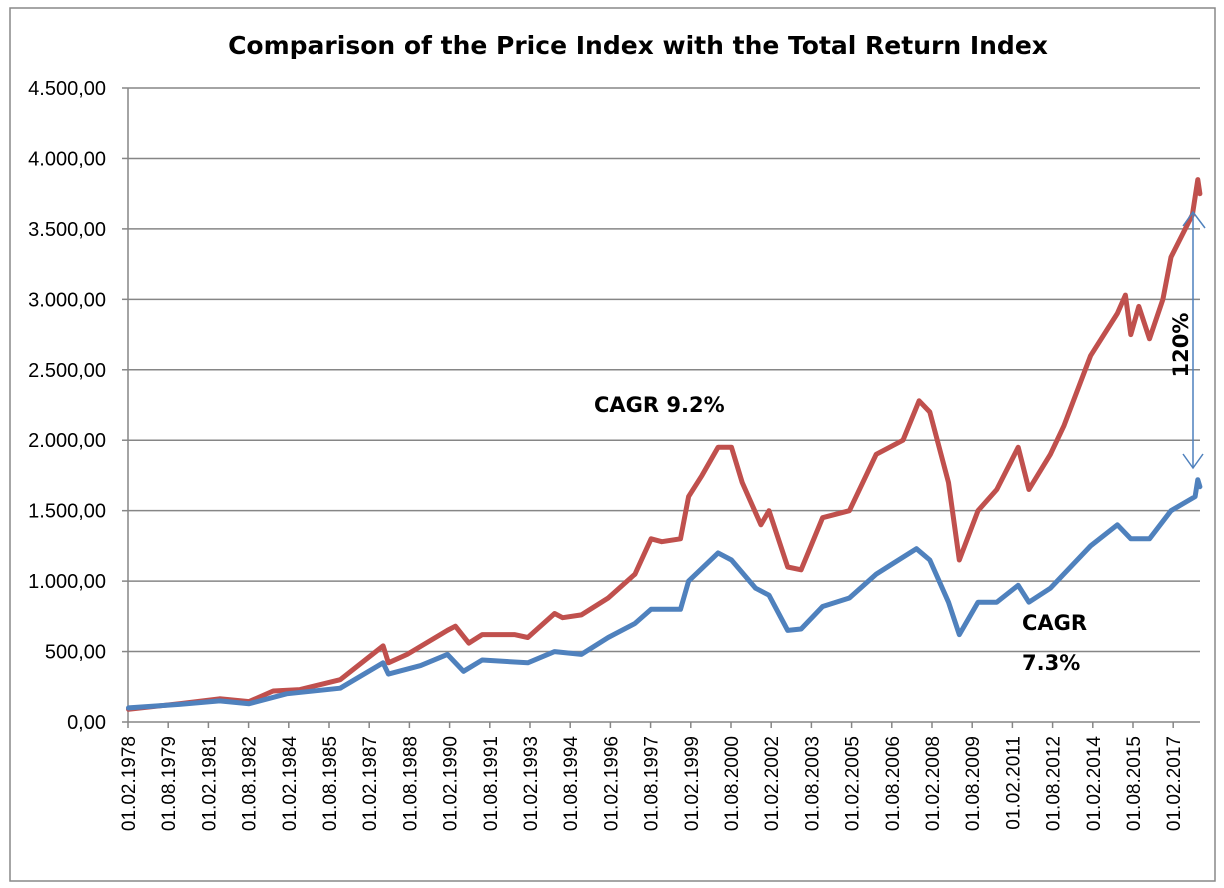 This screenshot has height=888, width=1224. Describe the element at coordinates (853, 783) in the screenshot. I see `x-tick-label: 01.02.2005` at that location.